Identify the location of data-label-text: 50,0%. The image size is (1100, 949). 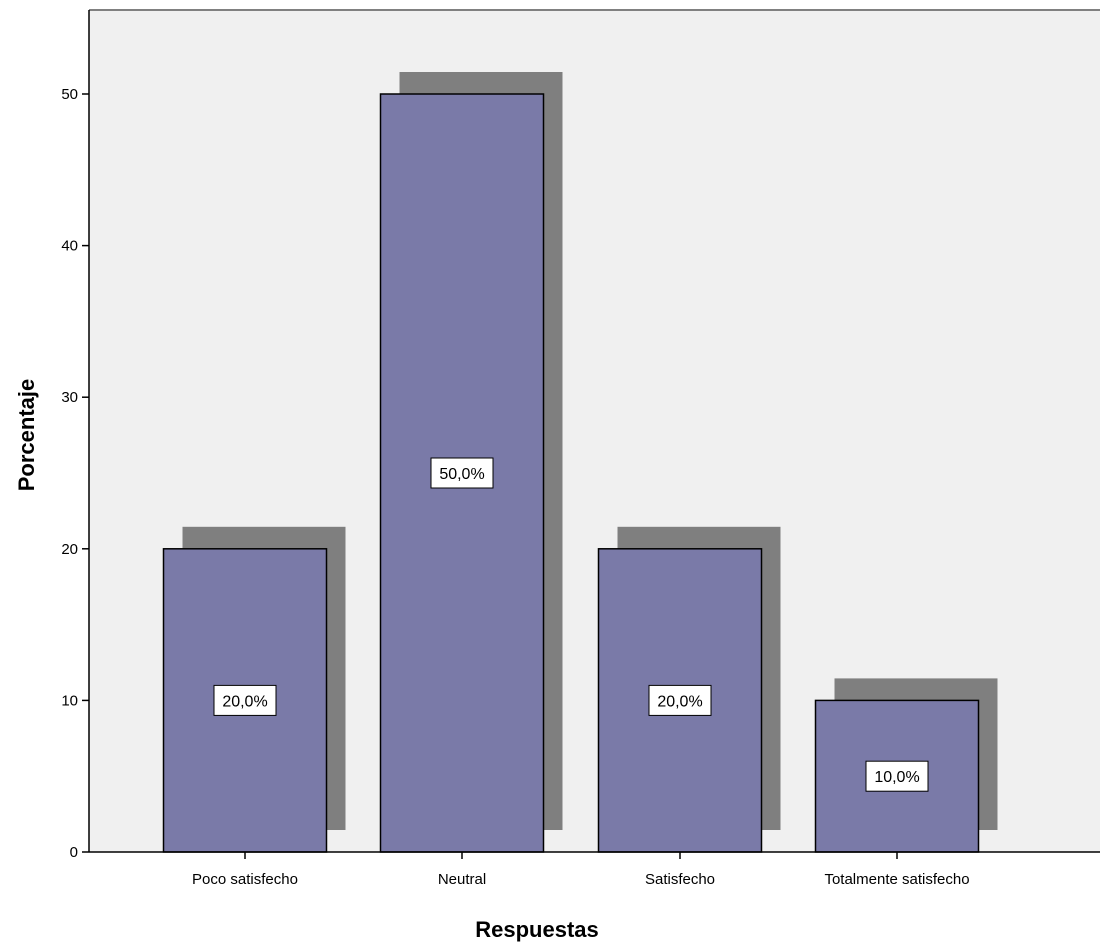
(461, 474).